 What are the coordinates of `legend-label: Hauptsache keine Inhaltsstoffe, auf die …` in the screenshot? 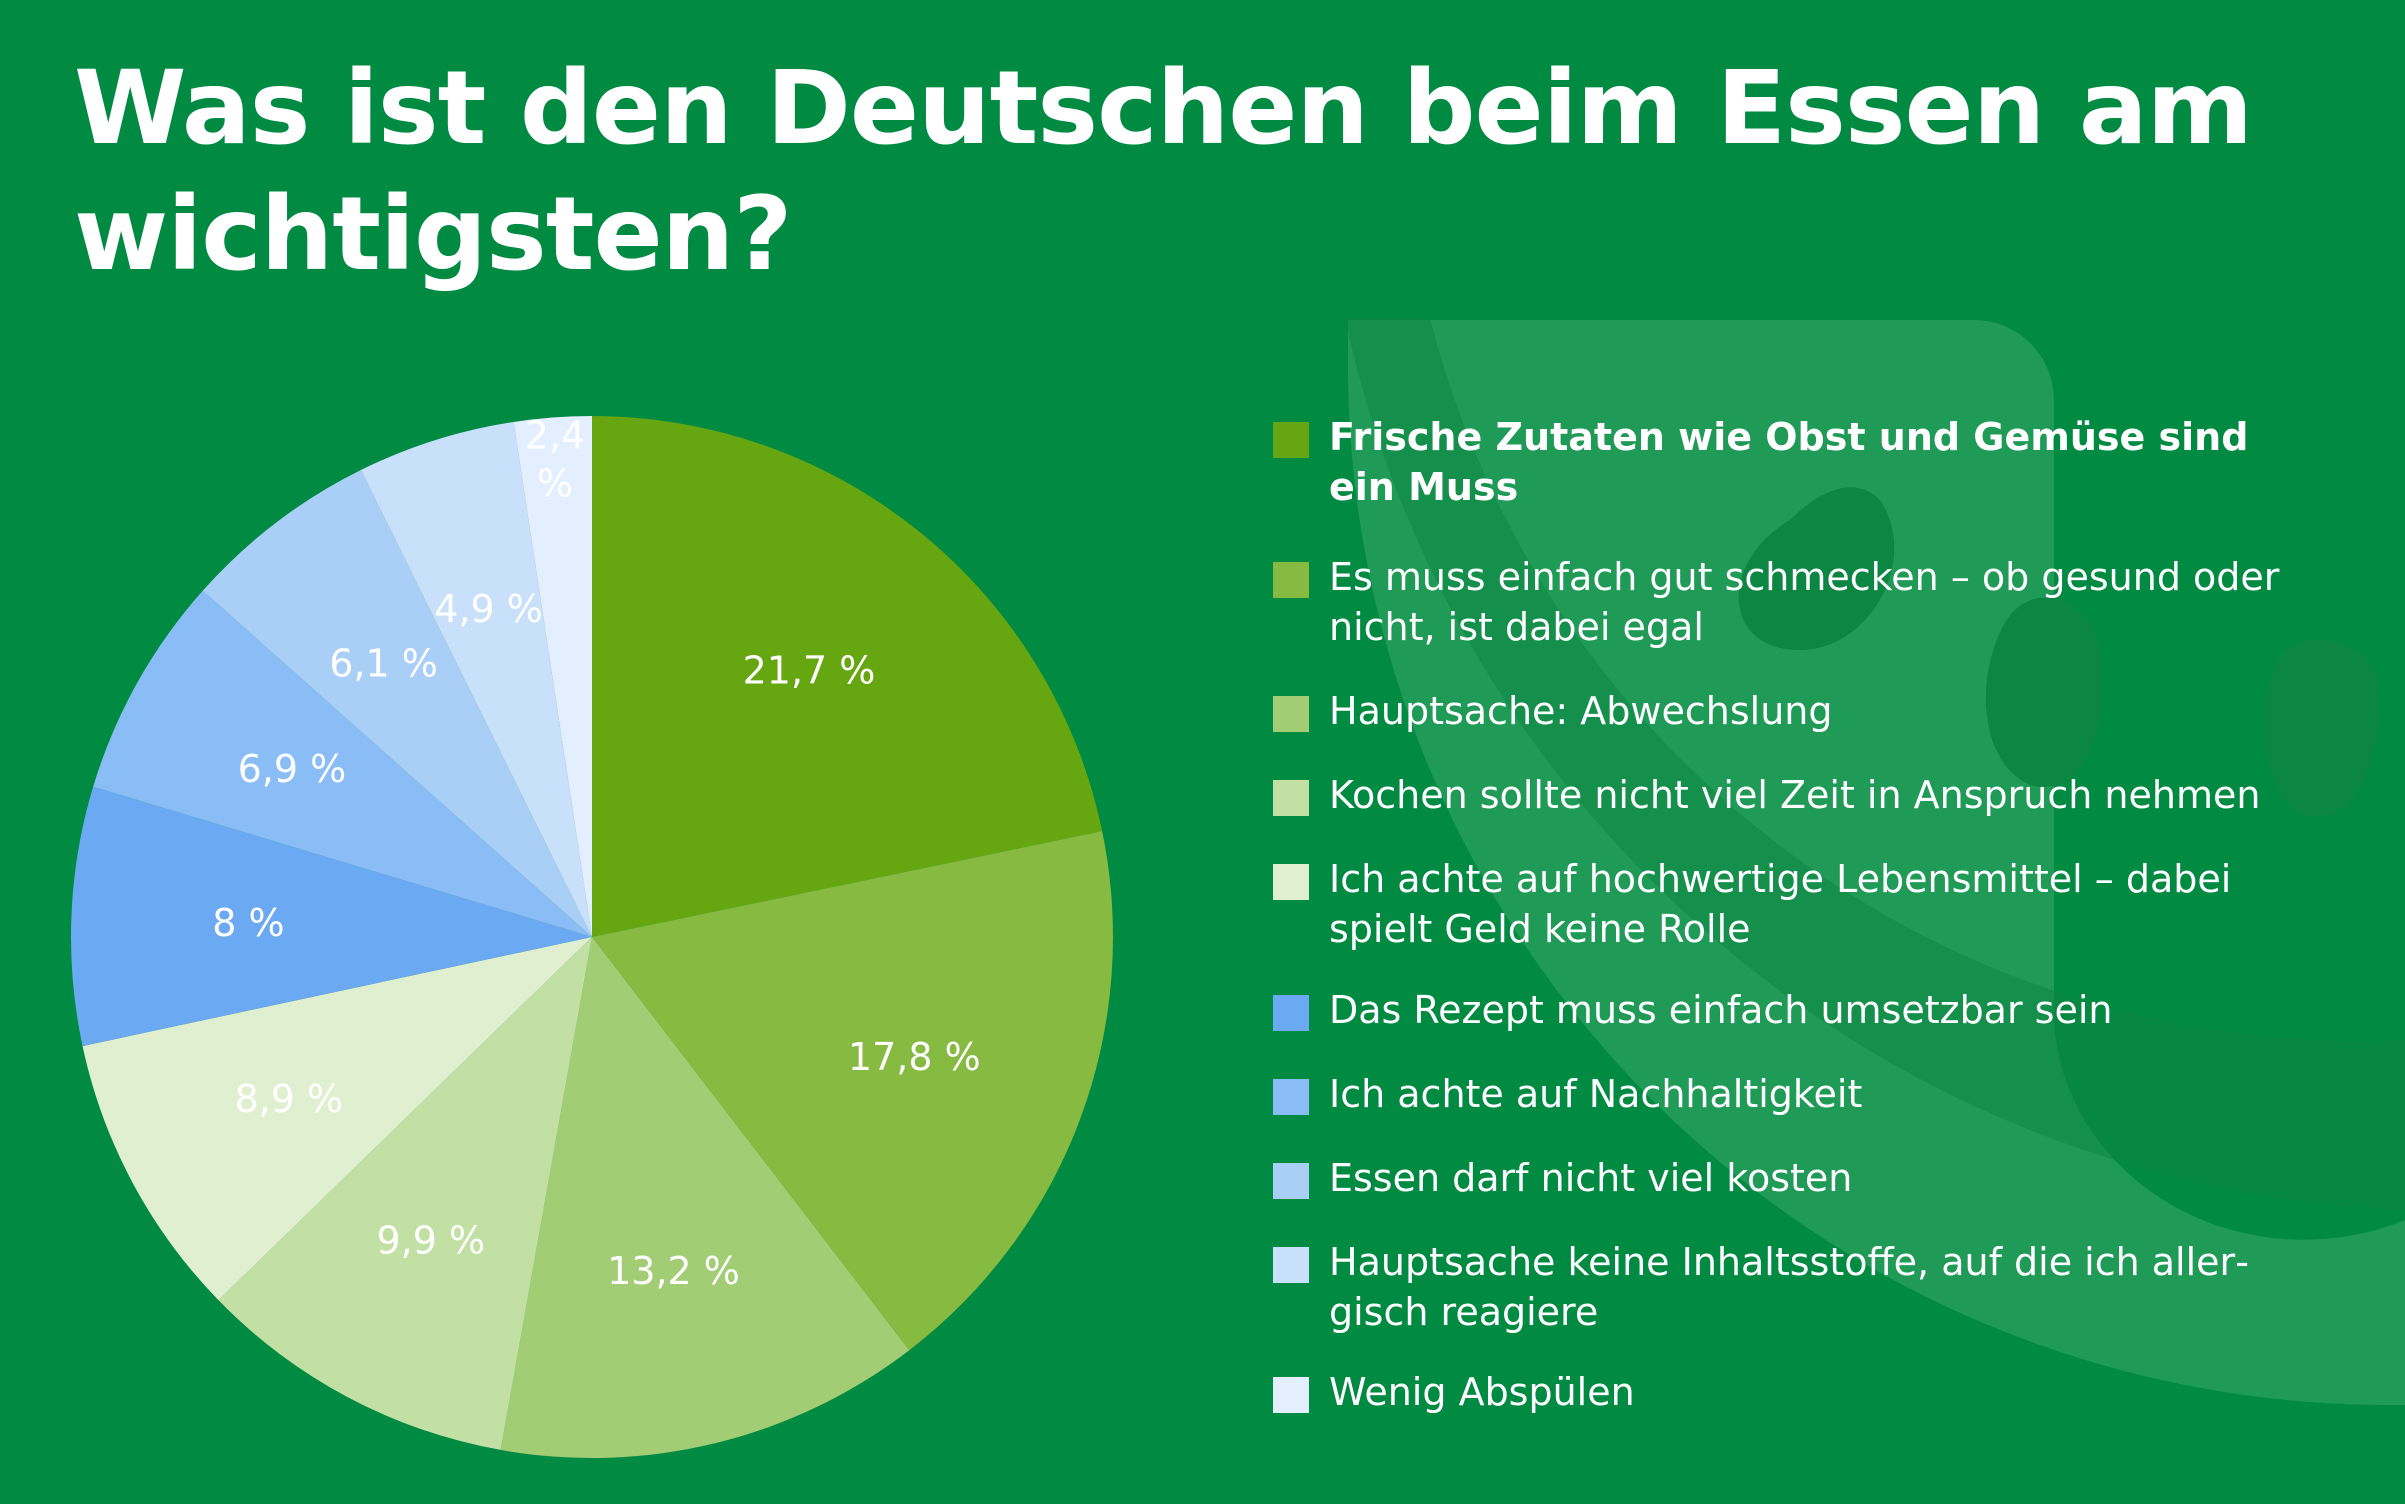 It's located at (1789, 1287).